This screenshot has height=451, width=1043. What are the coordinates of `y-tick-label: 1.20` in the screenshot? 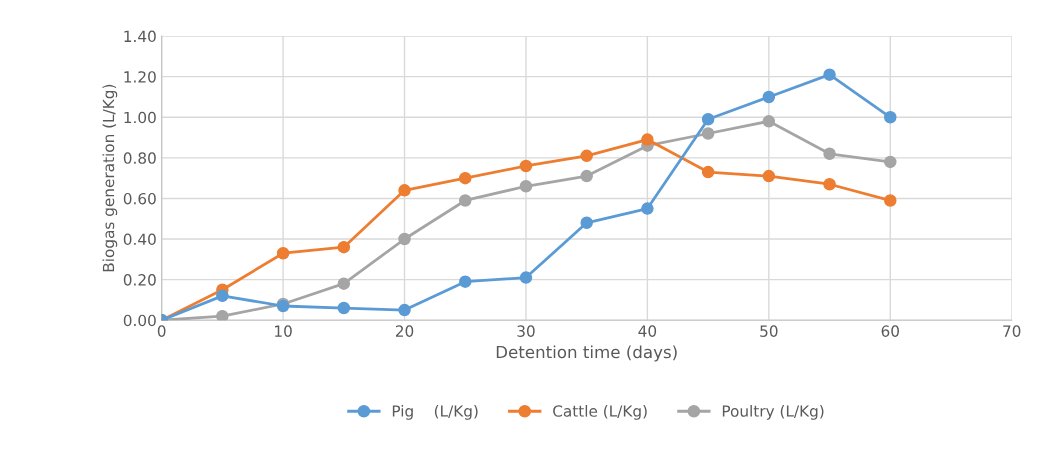 It's located at (140, 77).